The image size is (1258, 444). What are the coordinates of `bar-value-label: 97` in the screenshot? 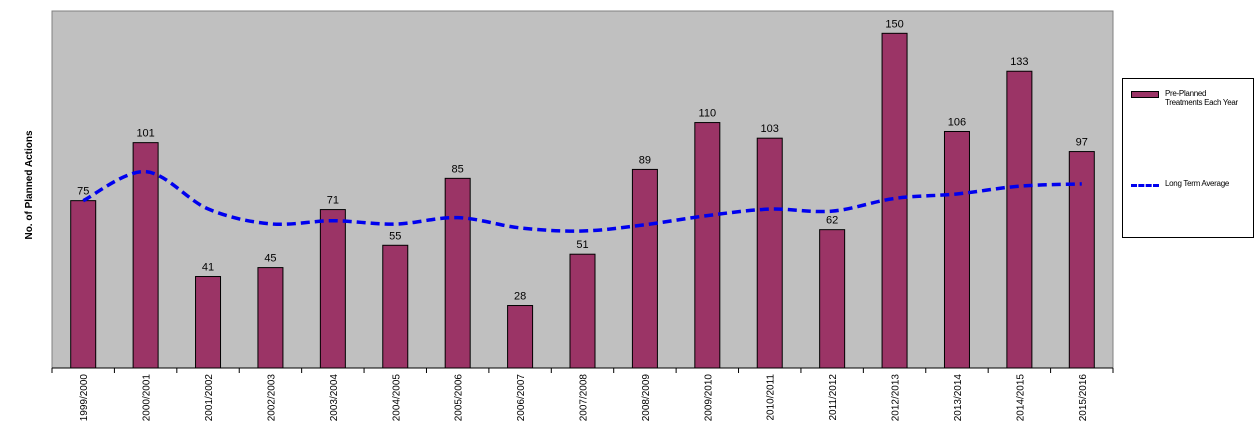 It's located at (1082, 143).